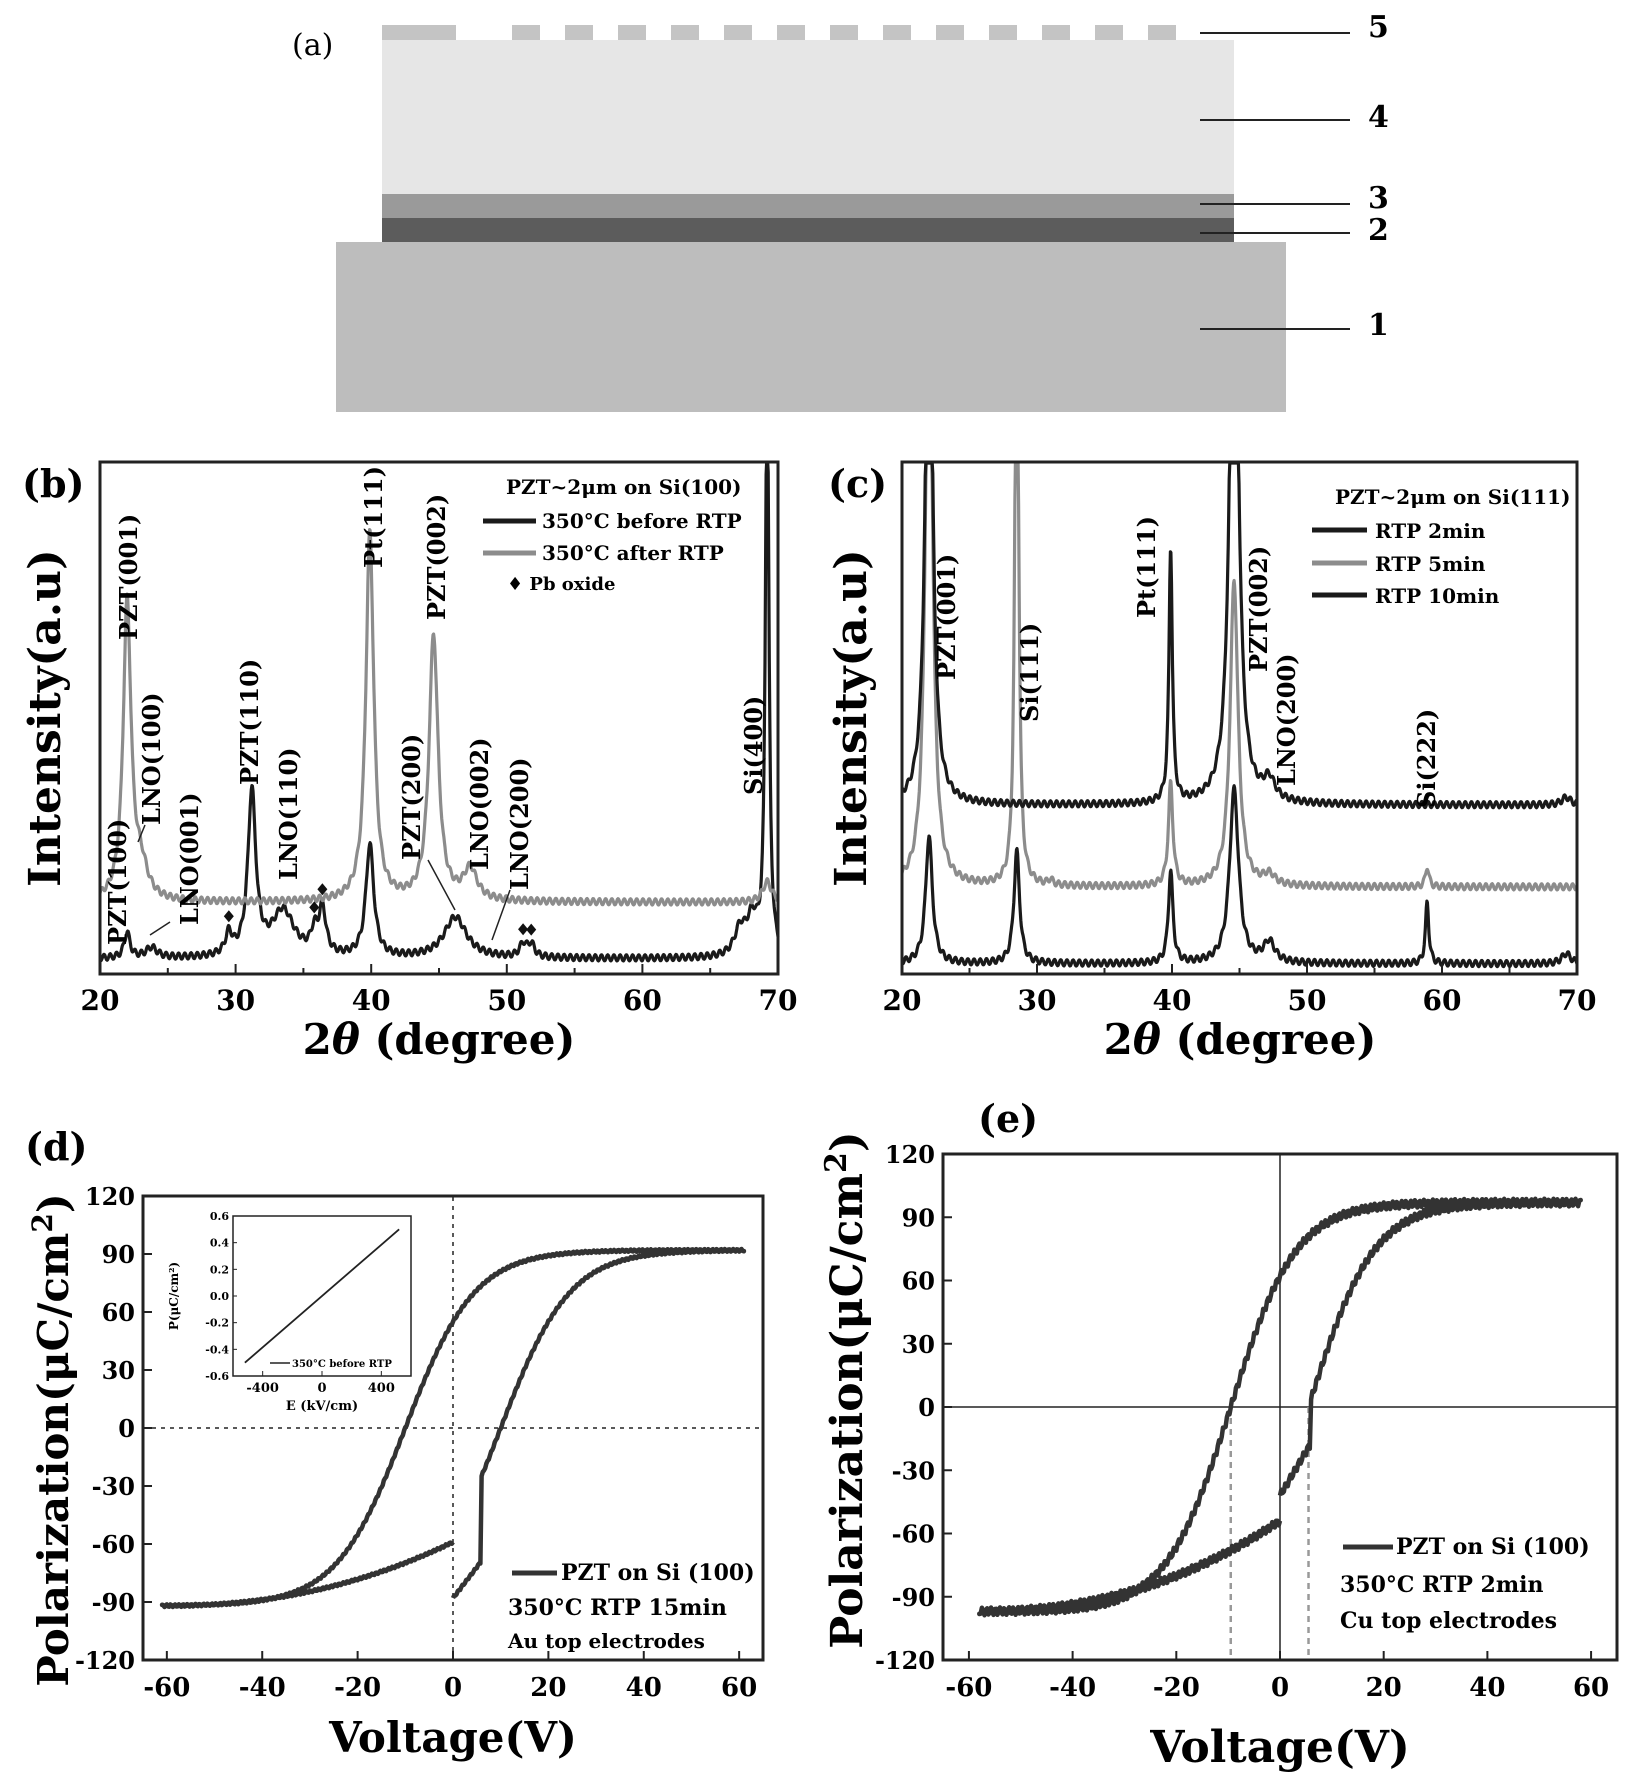 This screenshot has width=1639, height=1779. I want to click on annotation-c-si-111: Si(111), so click(1029, 672).